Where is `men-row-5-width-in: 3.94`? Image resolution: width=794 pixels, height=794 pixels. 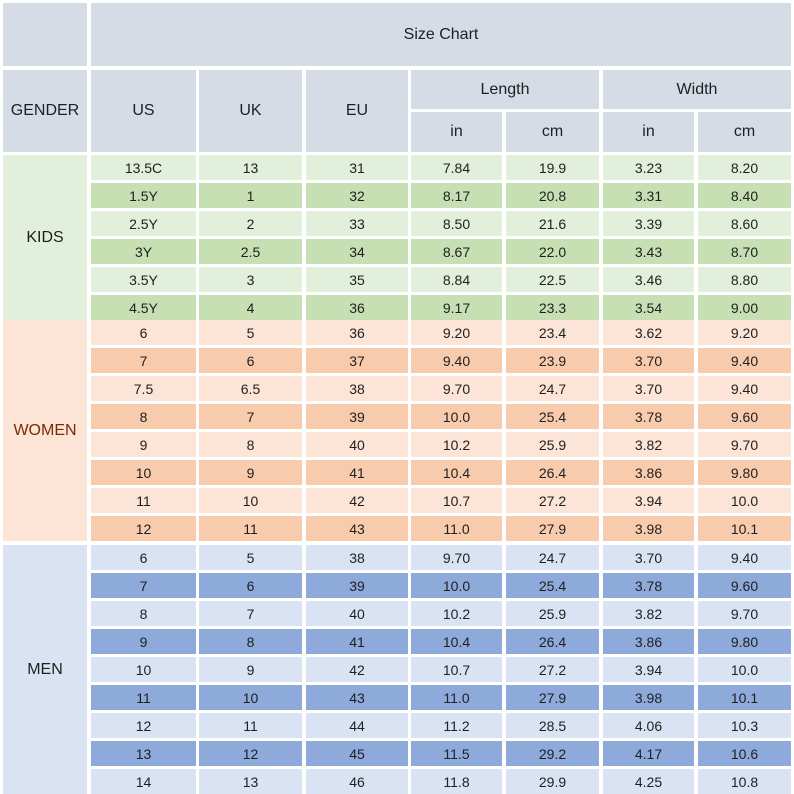
men-row-5-width-in: 3.94 is located at coordinates (648, 669).